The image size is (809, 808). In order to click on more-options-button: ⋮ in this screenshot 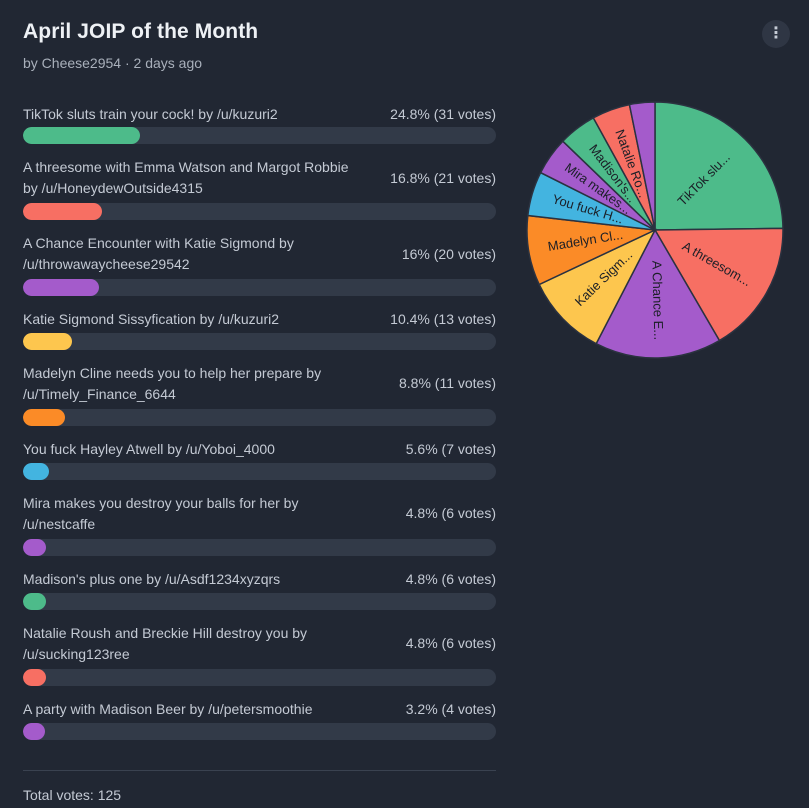, I will do `click(776, 34)`.